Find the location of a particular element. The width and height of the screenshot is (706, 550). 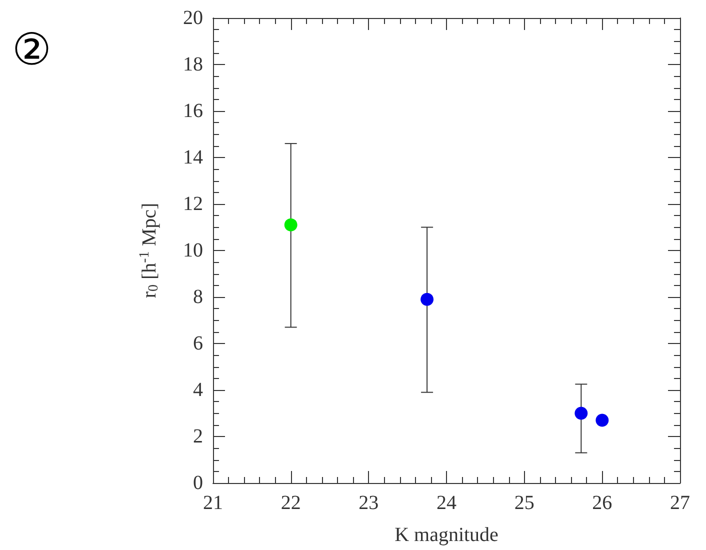

y-tick-label: 8 is located at coordinates (198, 297).